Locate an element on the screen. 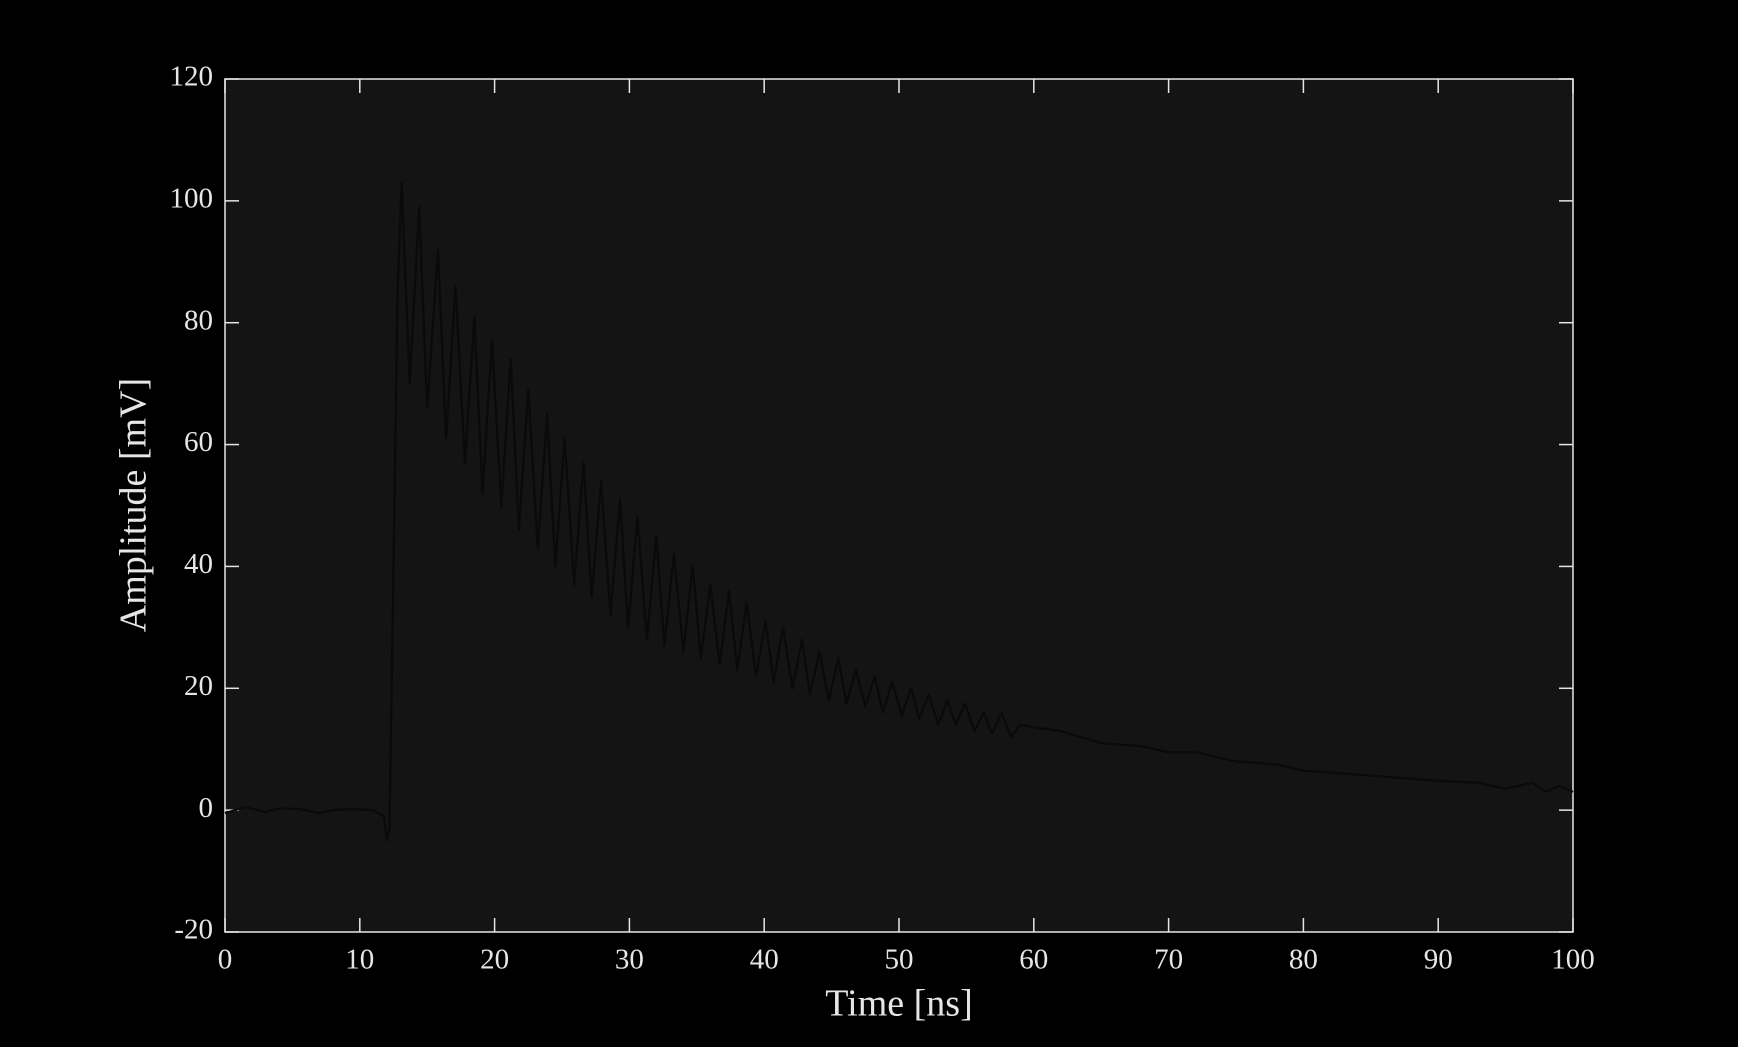 Image resolution: width=1738 pixels, height=1047 pixels. x-tick-label: 80 is located at coordinates (1303, 960).